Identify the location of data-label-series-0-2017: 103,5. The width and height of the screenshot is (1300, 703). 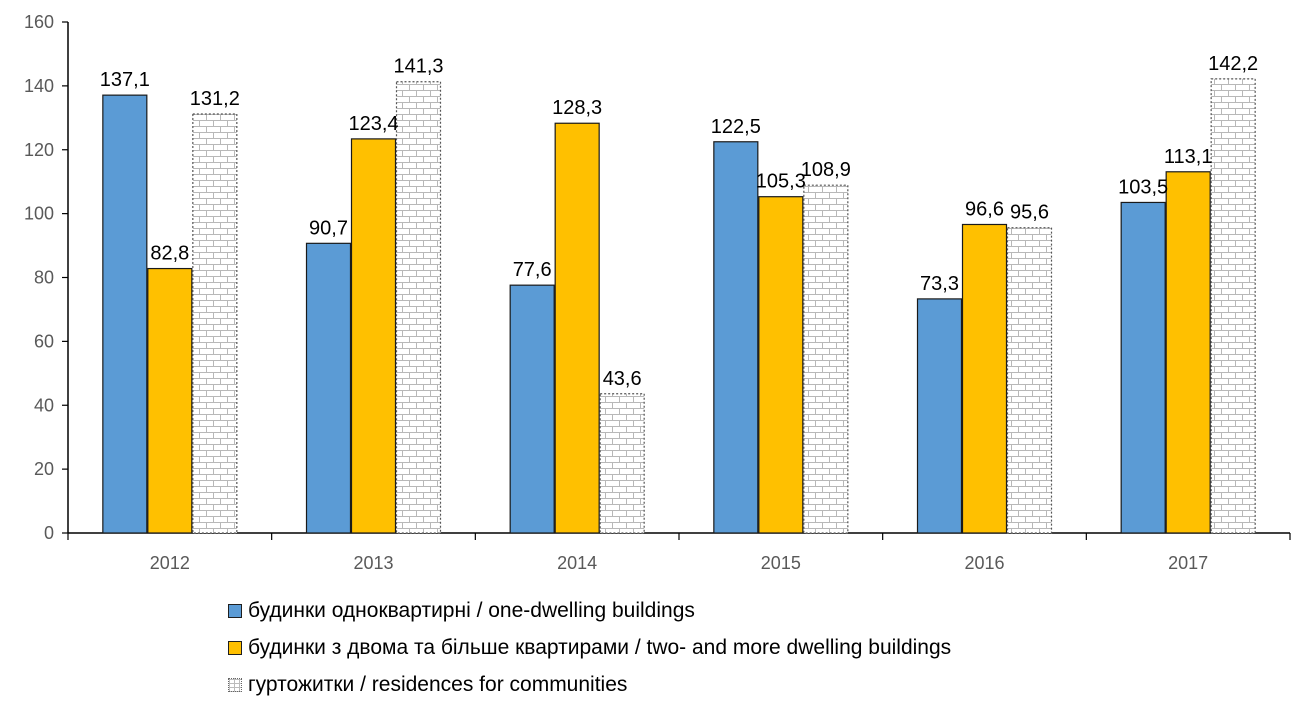
(1143, 187).